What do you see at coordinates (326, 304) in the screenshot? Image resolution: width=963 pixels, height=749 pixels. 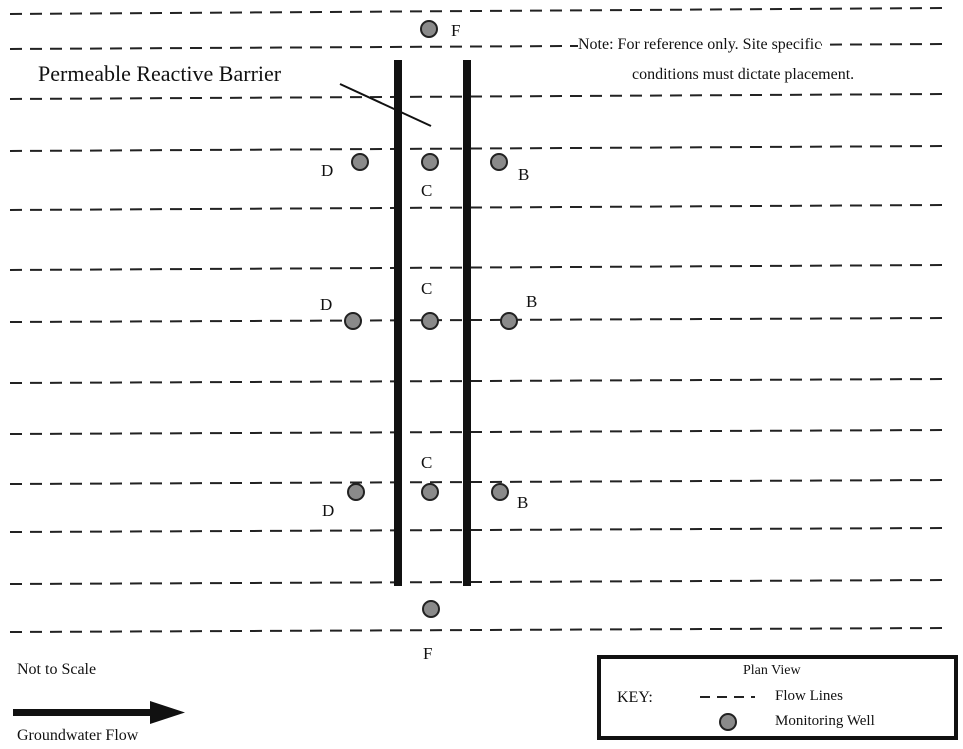 I see `well-label-D2: D` at bounding box center [326, 304].